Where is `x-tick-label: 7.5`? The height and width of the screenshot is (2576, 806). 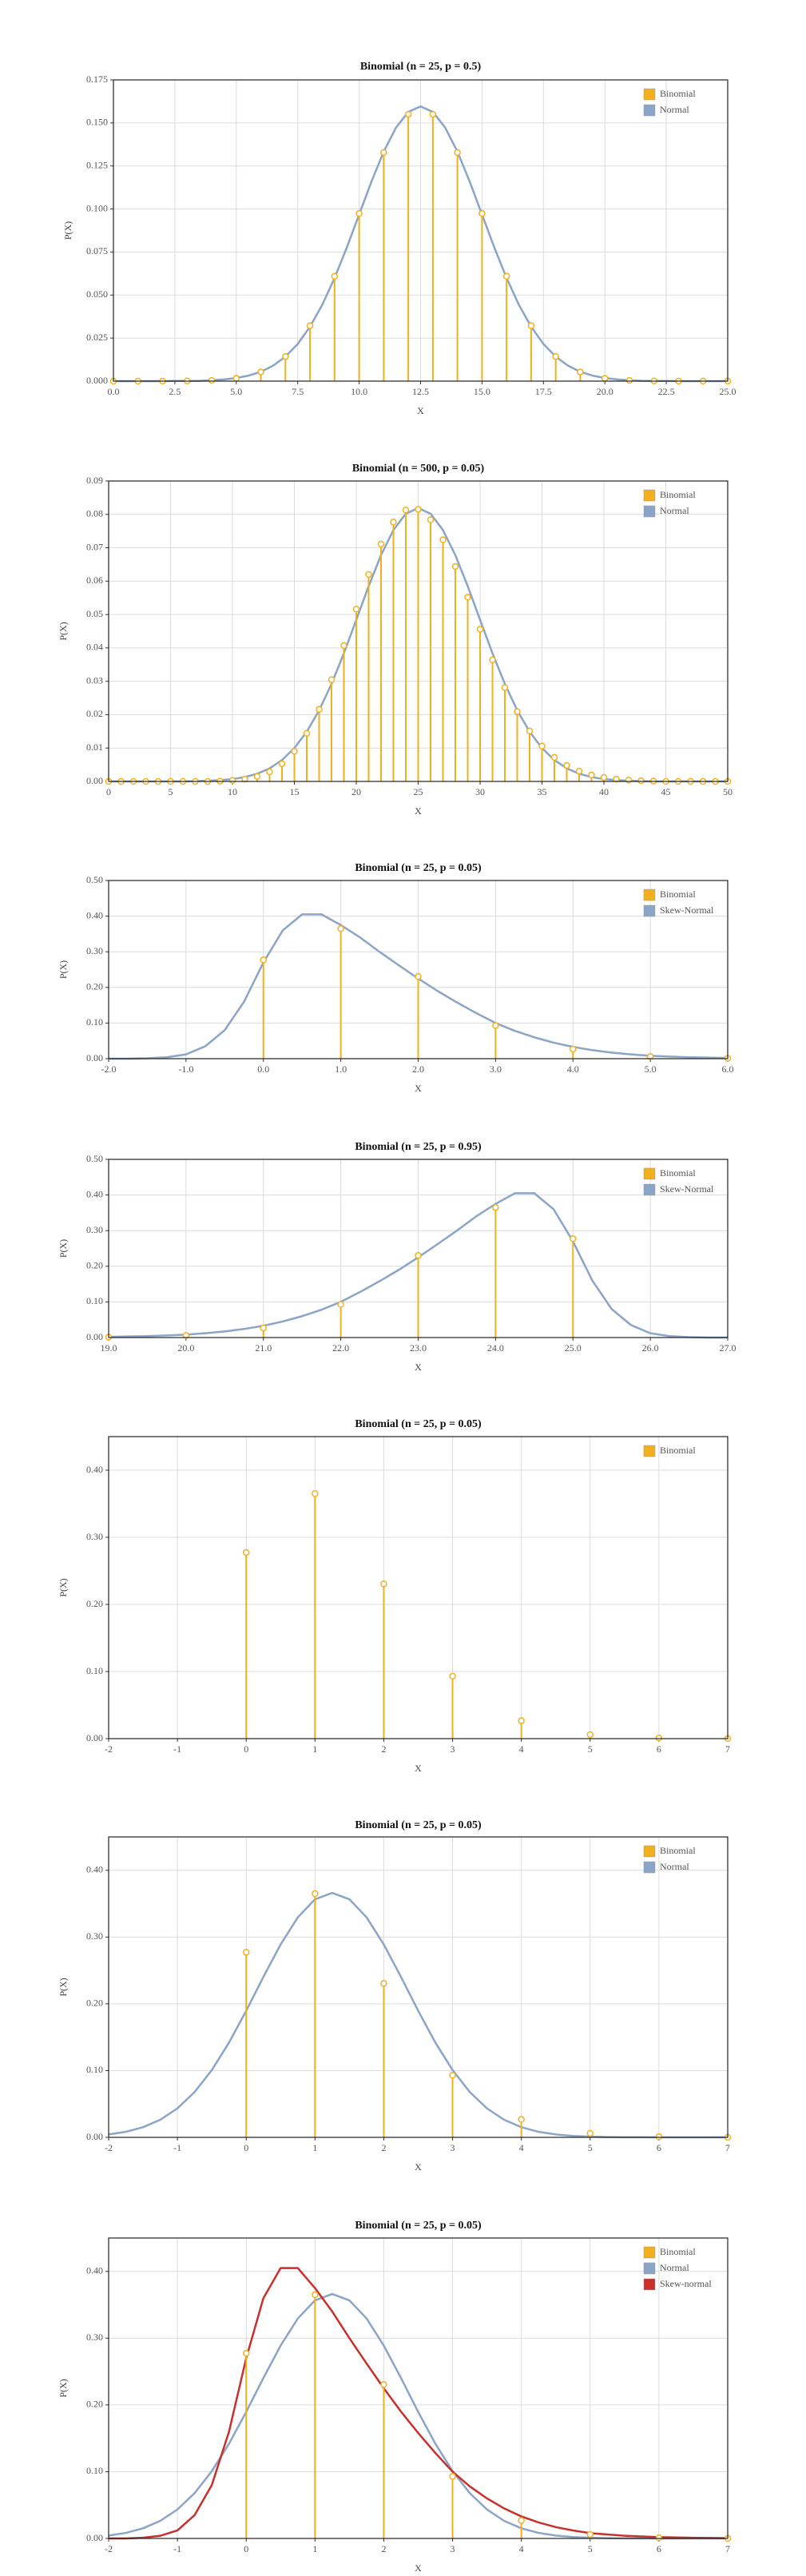
x-tick-label: 7.5 is located at coordinates (298, 391).